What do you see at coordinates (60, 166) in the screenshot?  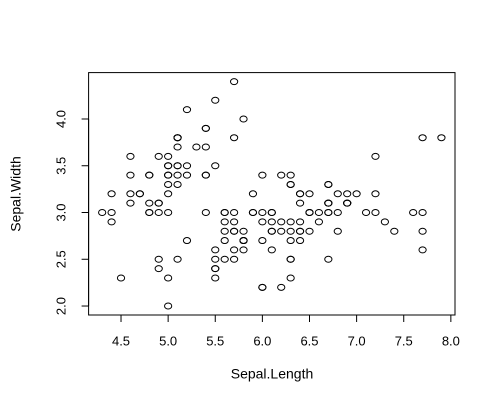 I see `y-tick-label: 3.5` at bounding box center [60, 166].